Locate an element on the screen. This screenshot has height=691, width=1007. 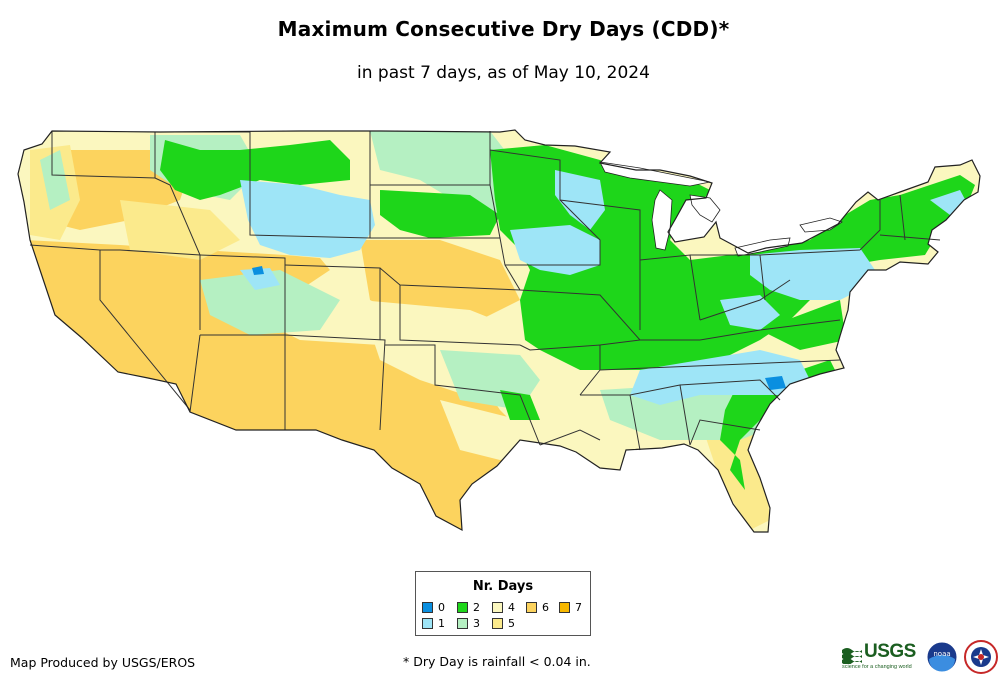
legend-label: 2 is located at coordinates (476, 607).